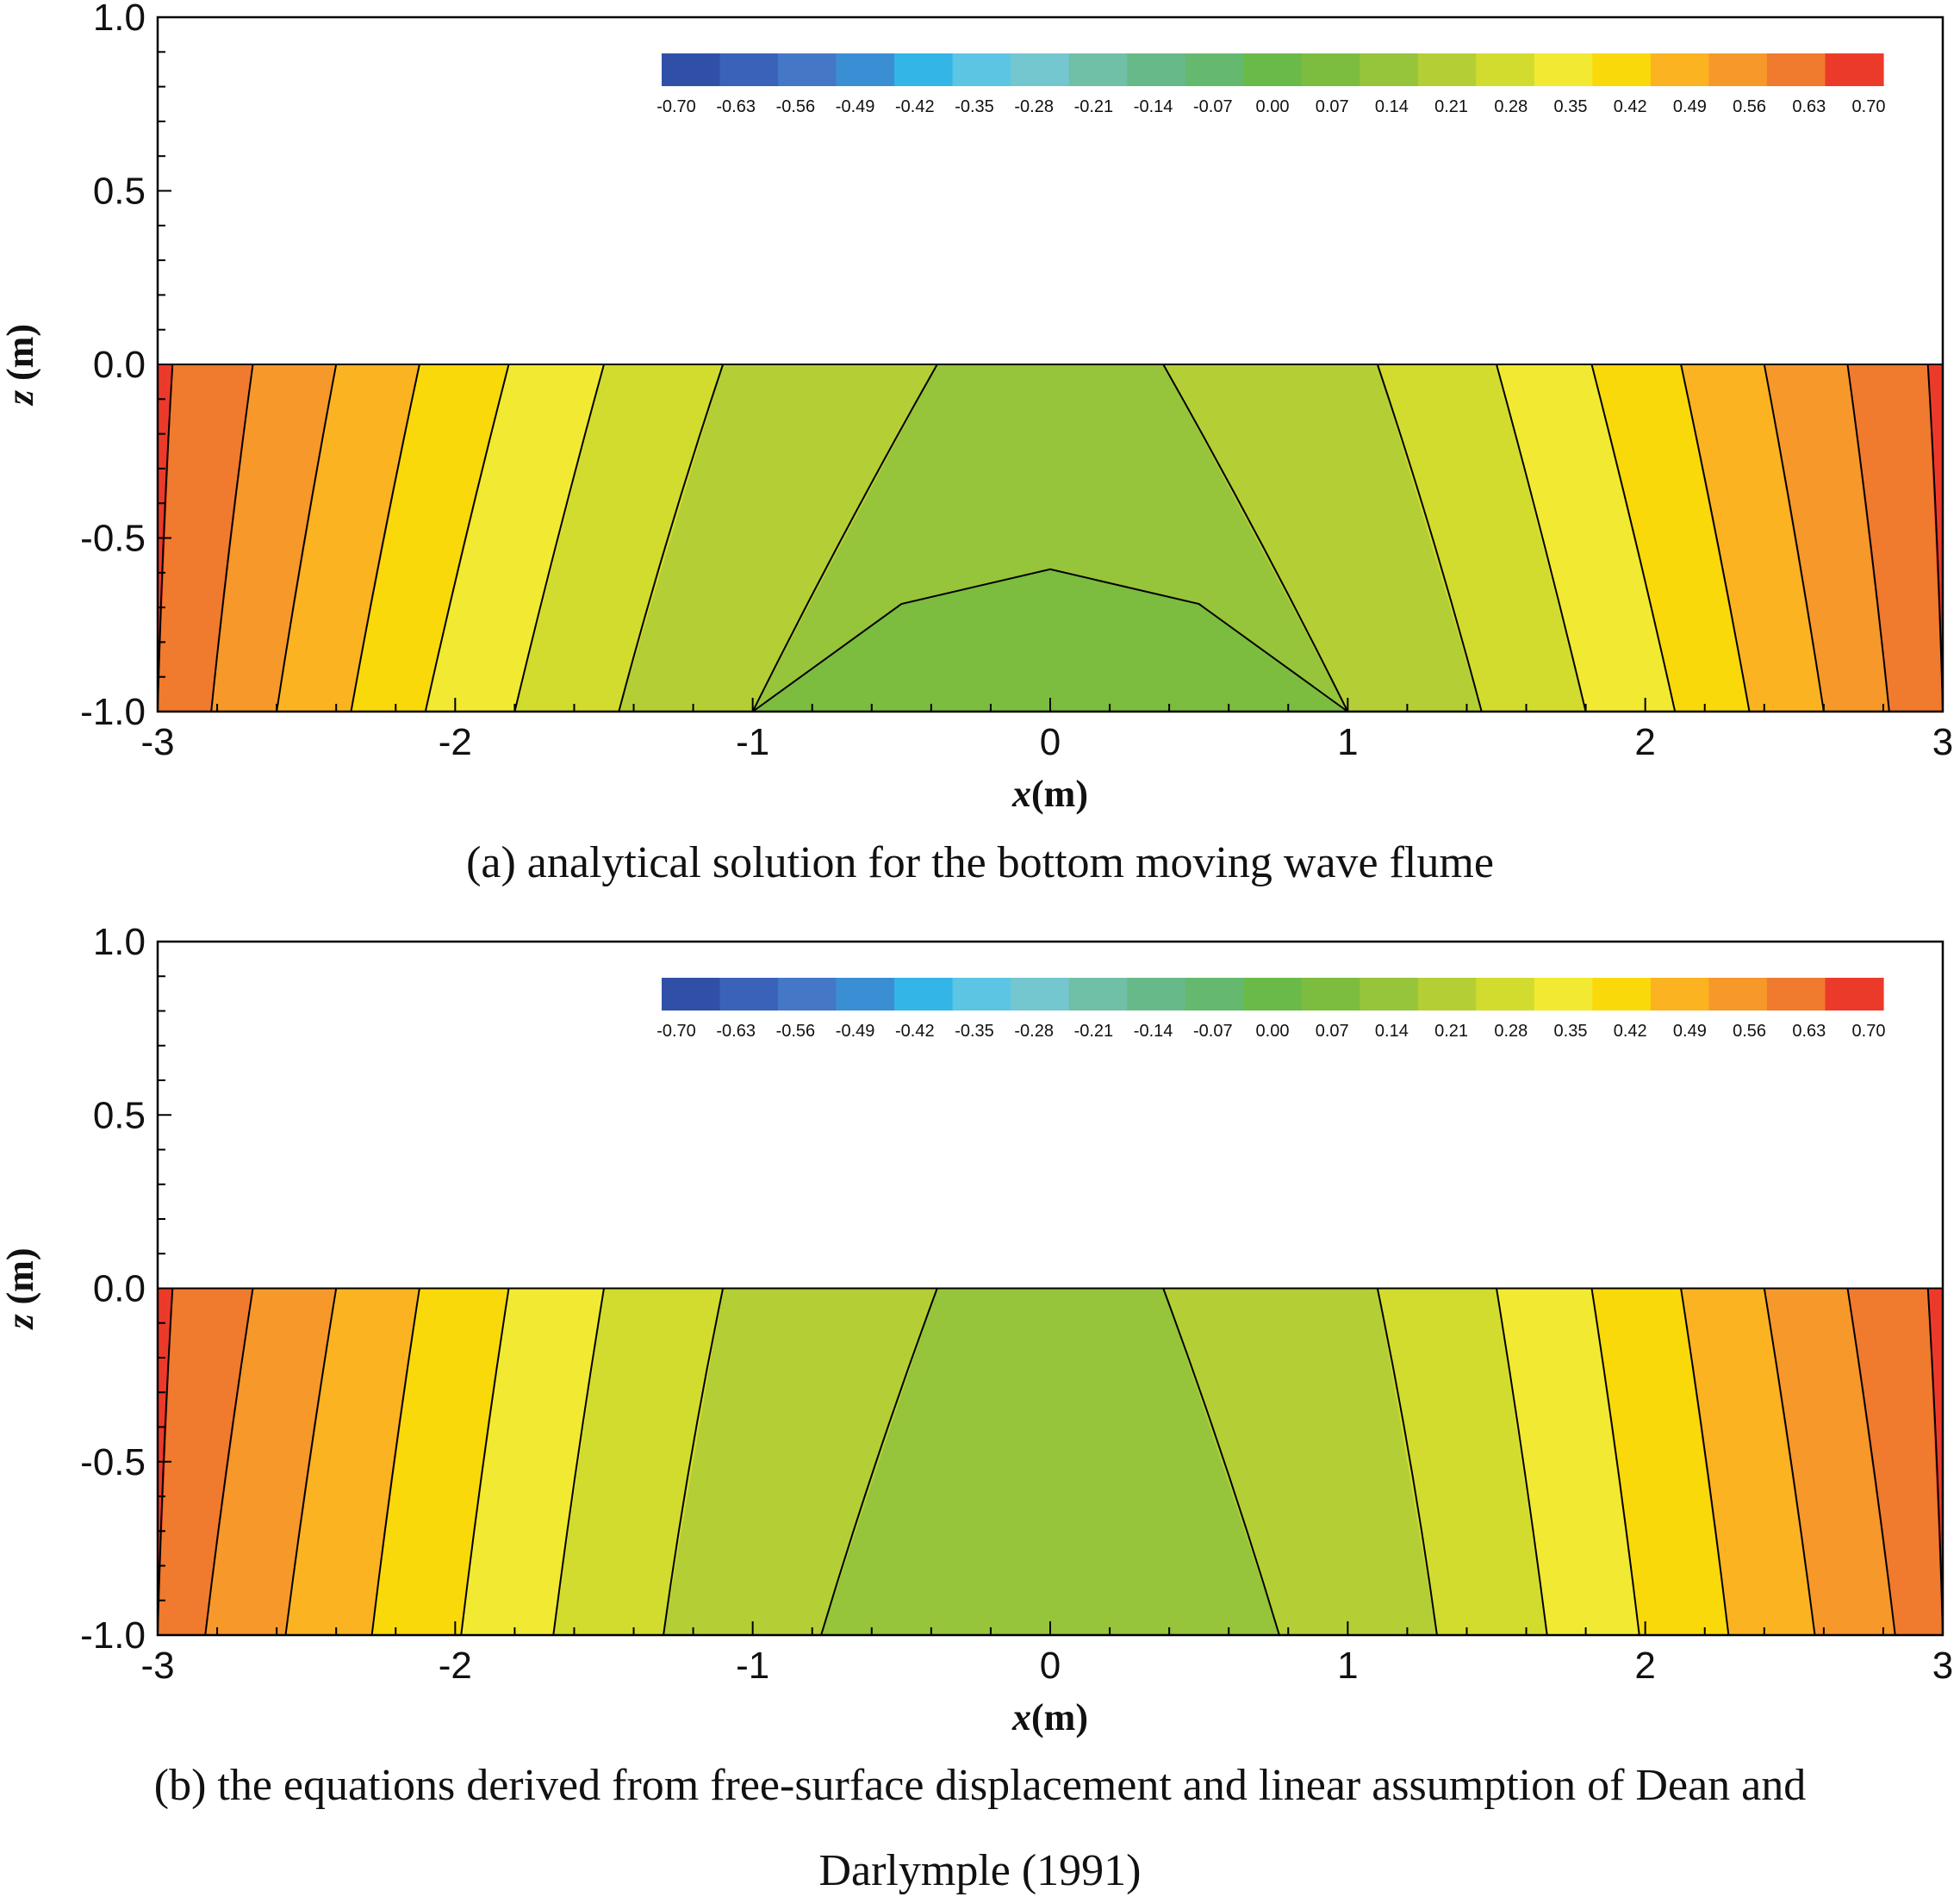  Describe the element at coordinates (1522, 1462) in the screenshot. I see `contour-line-right-0.35` at that location.